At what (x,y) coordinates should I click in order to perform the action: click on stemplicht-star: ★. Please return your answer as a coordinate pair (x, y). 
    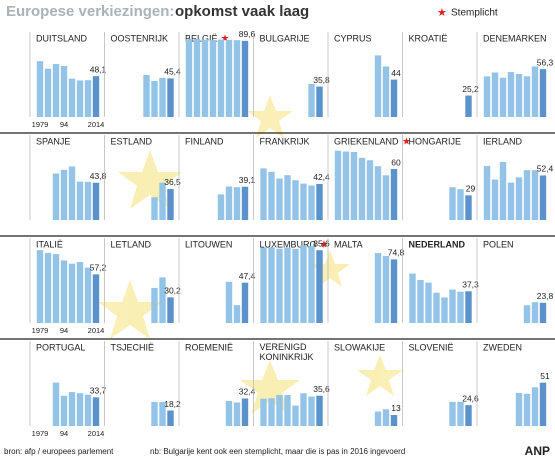
    Looking at the image, I should click on (225, 39).